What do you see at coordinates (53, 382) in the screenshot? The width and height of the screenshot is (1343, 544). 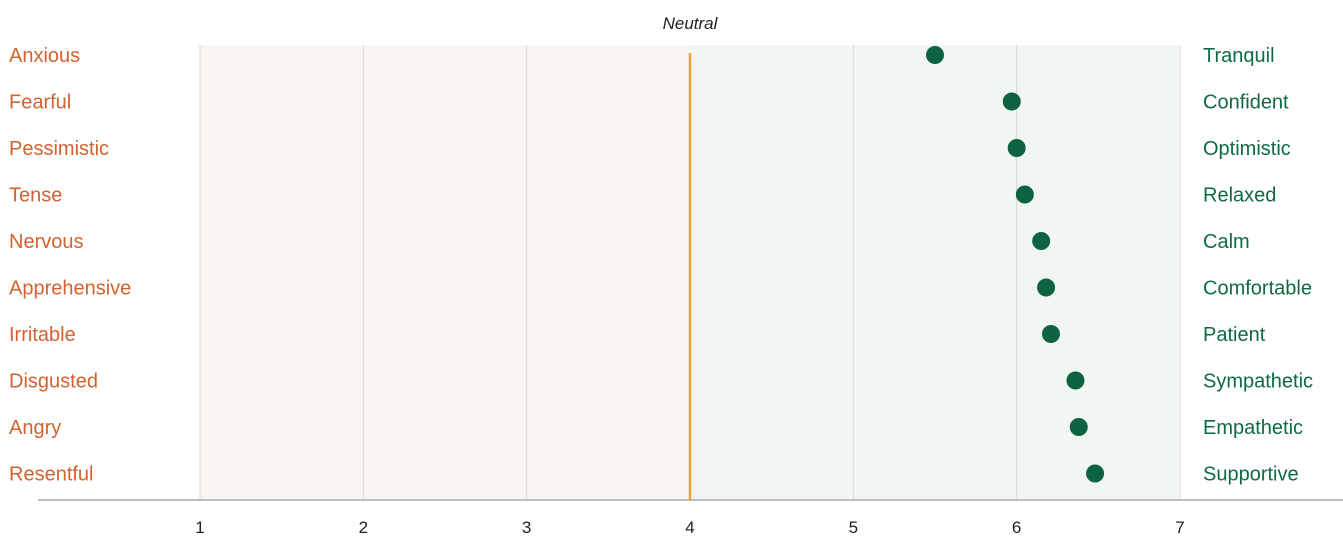 I see `negative-label: Disgusted` at bounding box center [53, 382].